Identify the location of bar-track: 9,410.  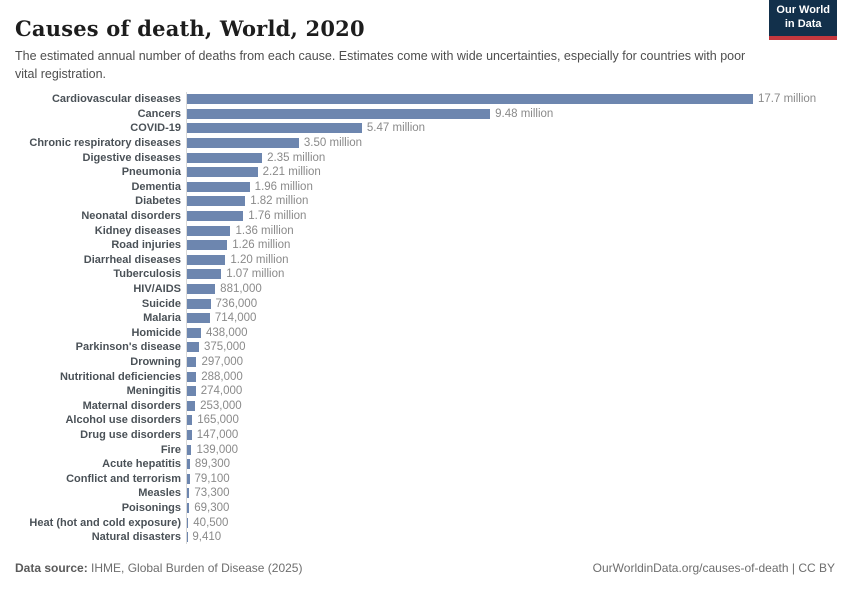
(510, 537).